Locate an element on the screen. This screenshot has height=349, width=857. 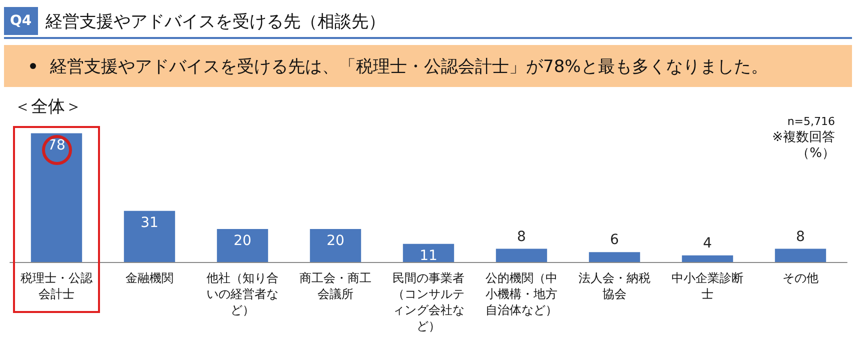
annotation: （%） is located at coordinates (815, 154).